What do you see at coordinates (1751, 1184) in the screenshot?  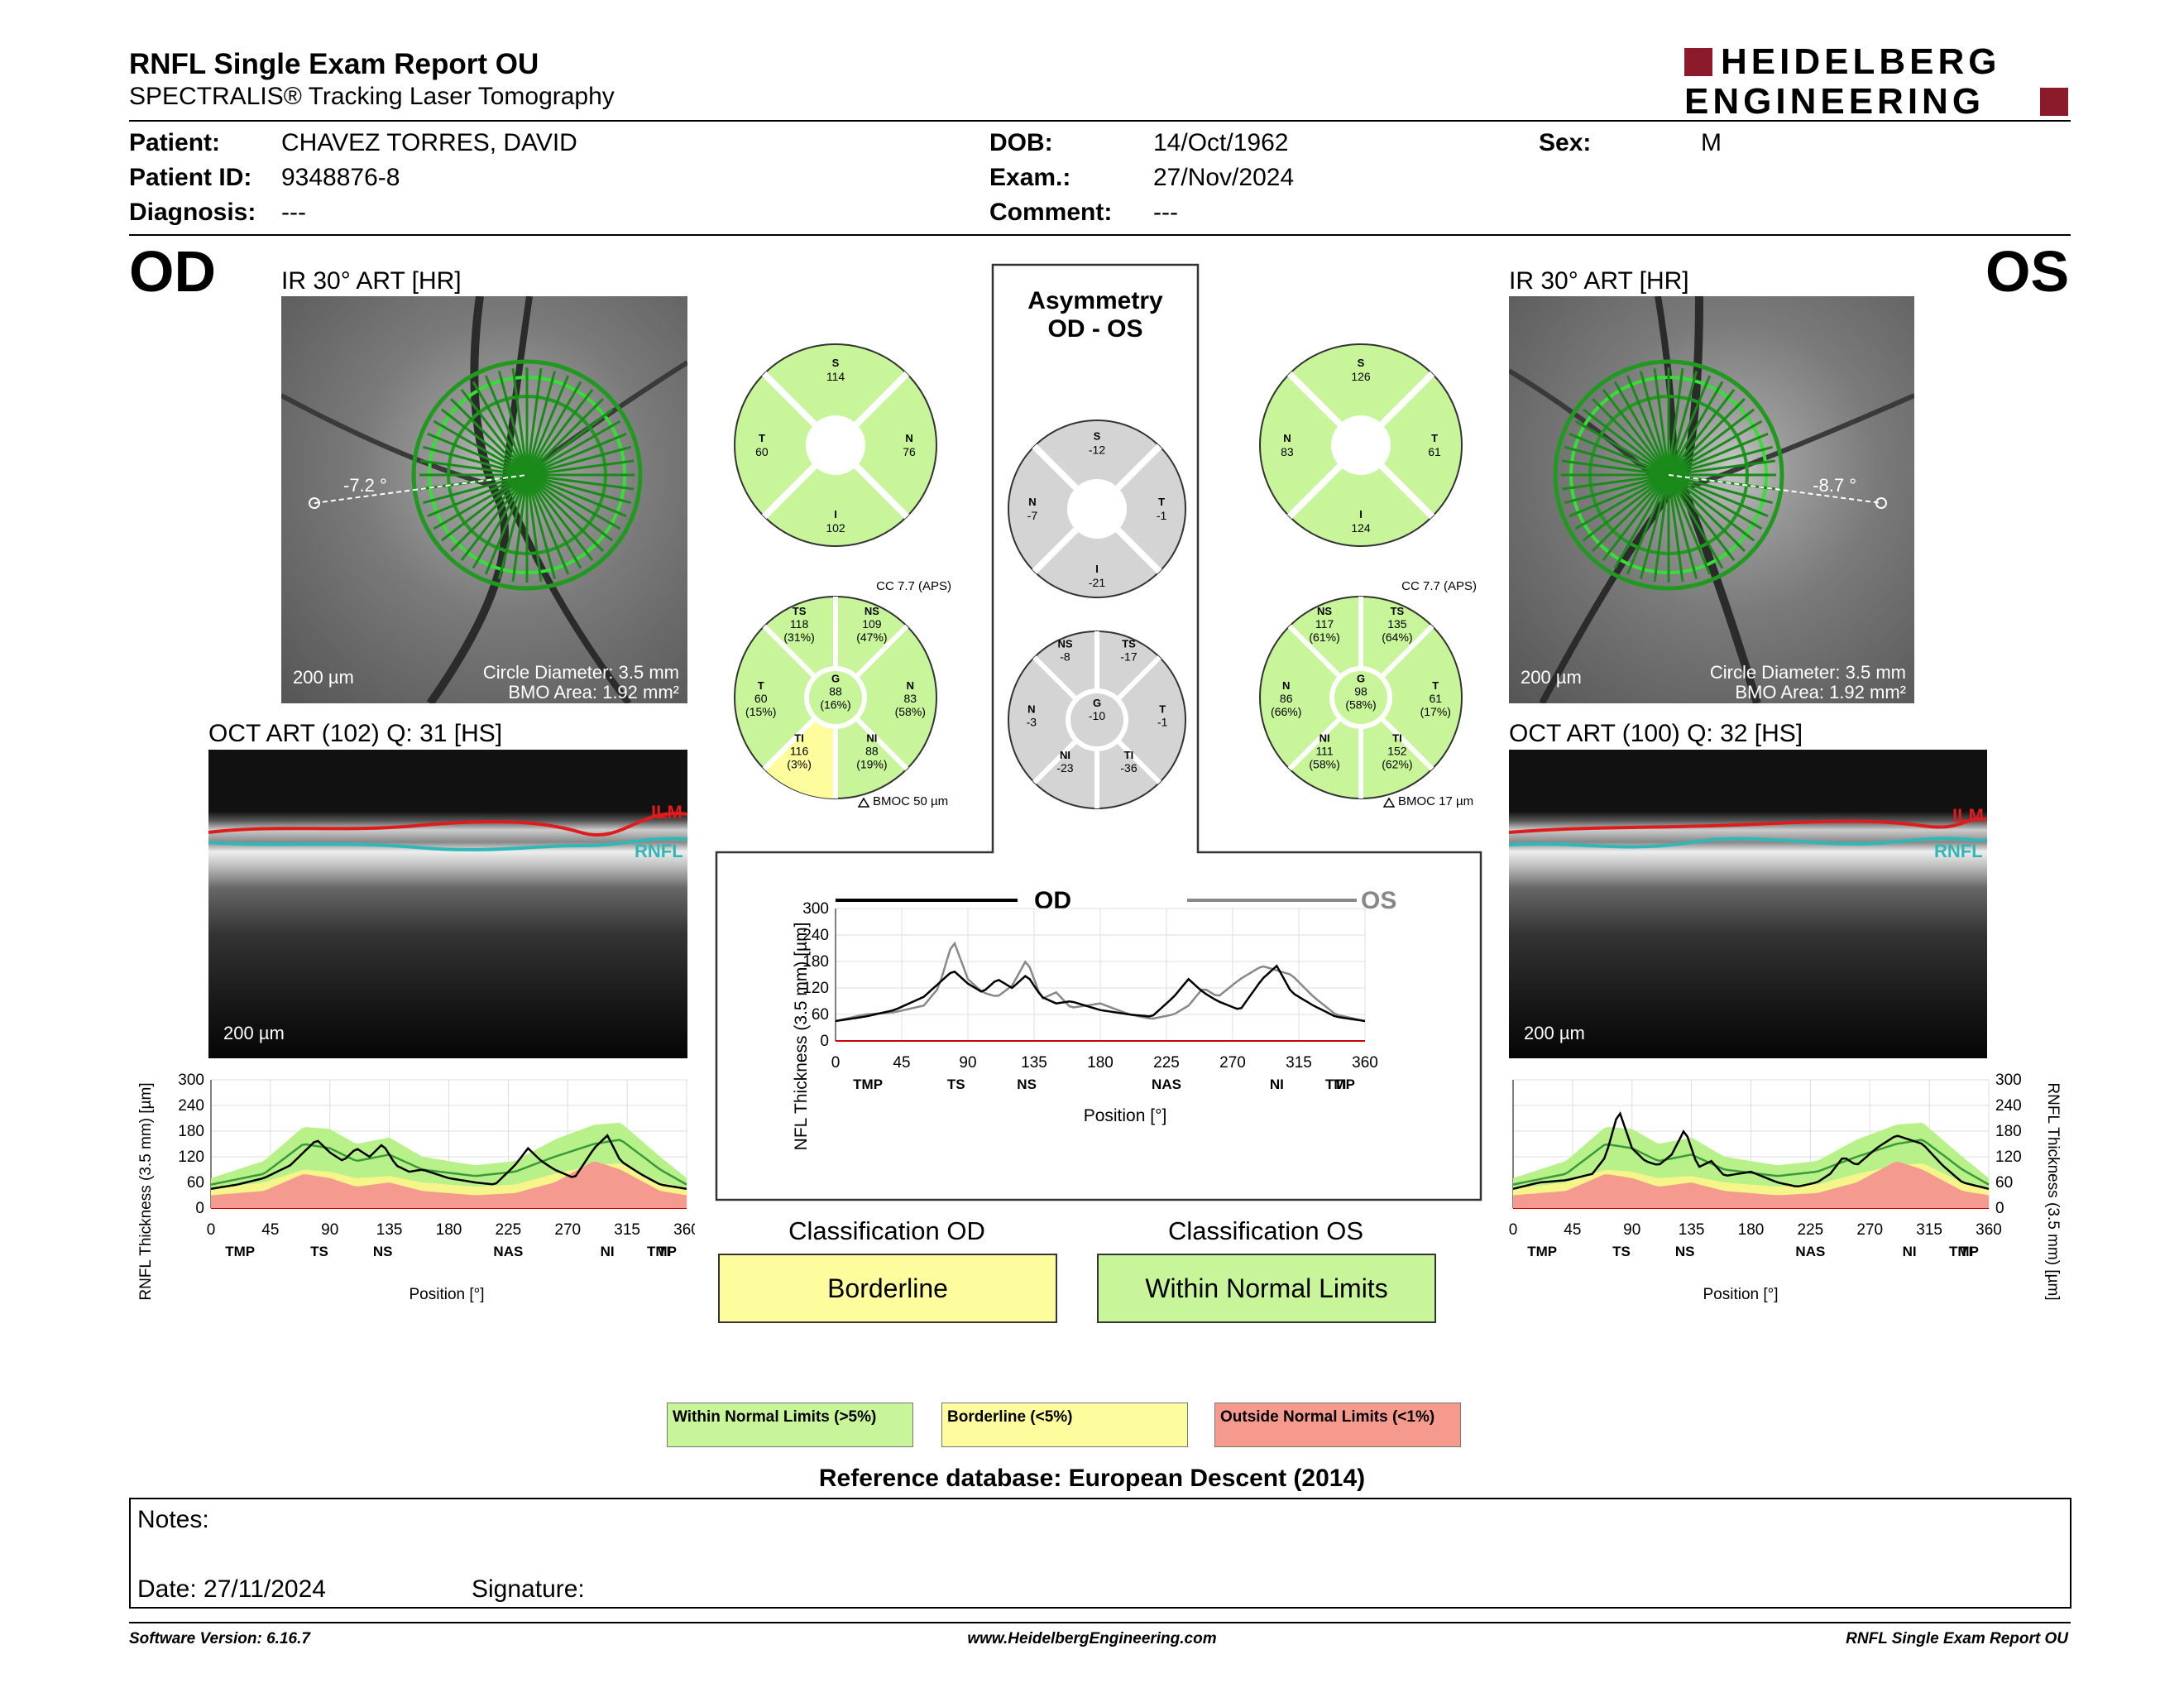 I see `os-outside-band` at bounding box center [1751, 1184].